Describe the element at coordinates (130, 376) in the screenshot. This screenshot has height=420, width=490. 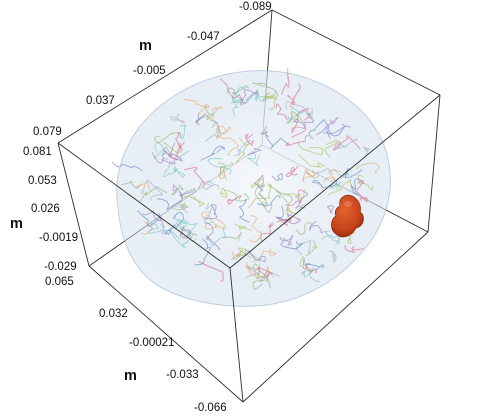
I see `bottom-axis-unit: m` at that location.